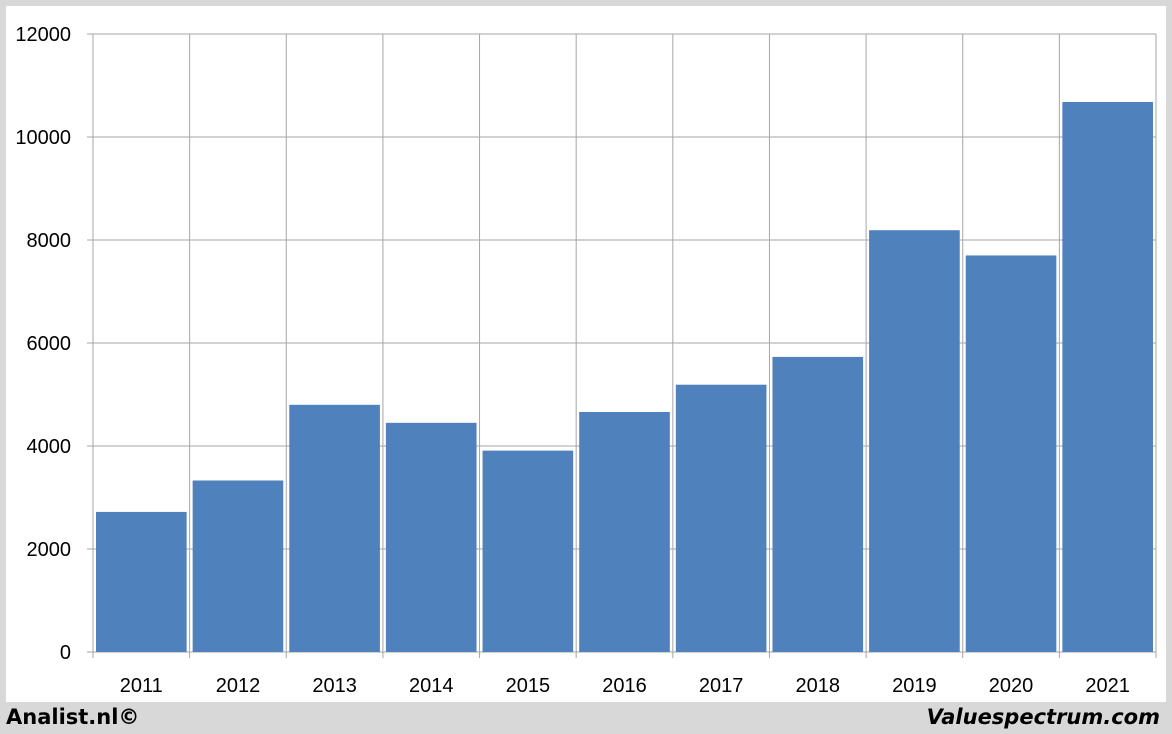 The width and height of the screenshot is (1172, 734). What do you see at coordinates (73, 717) in the screenshot?
I see `footer-source-left: Analist.nl©` at bounding box center [73, 717].